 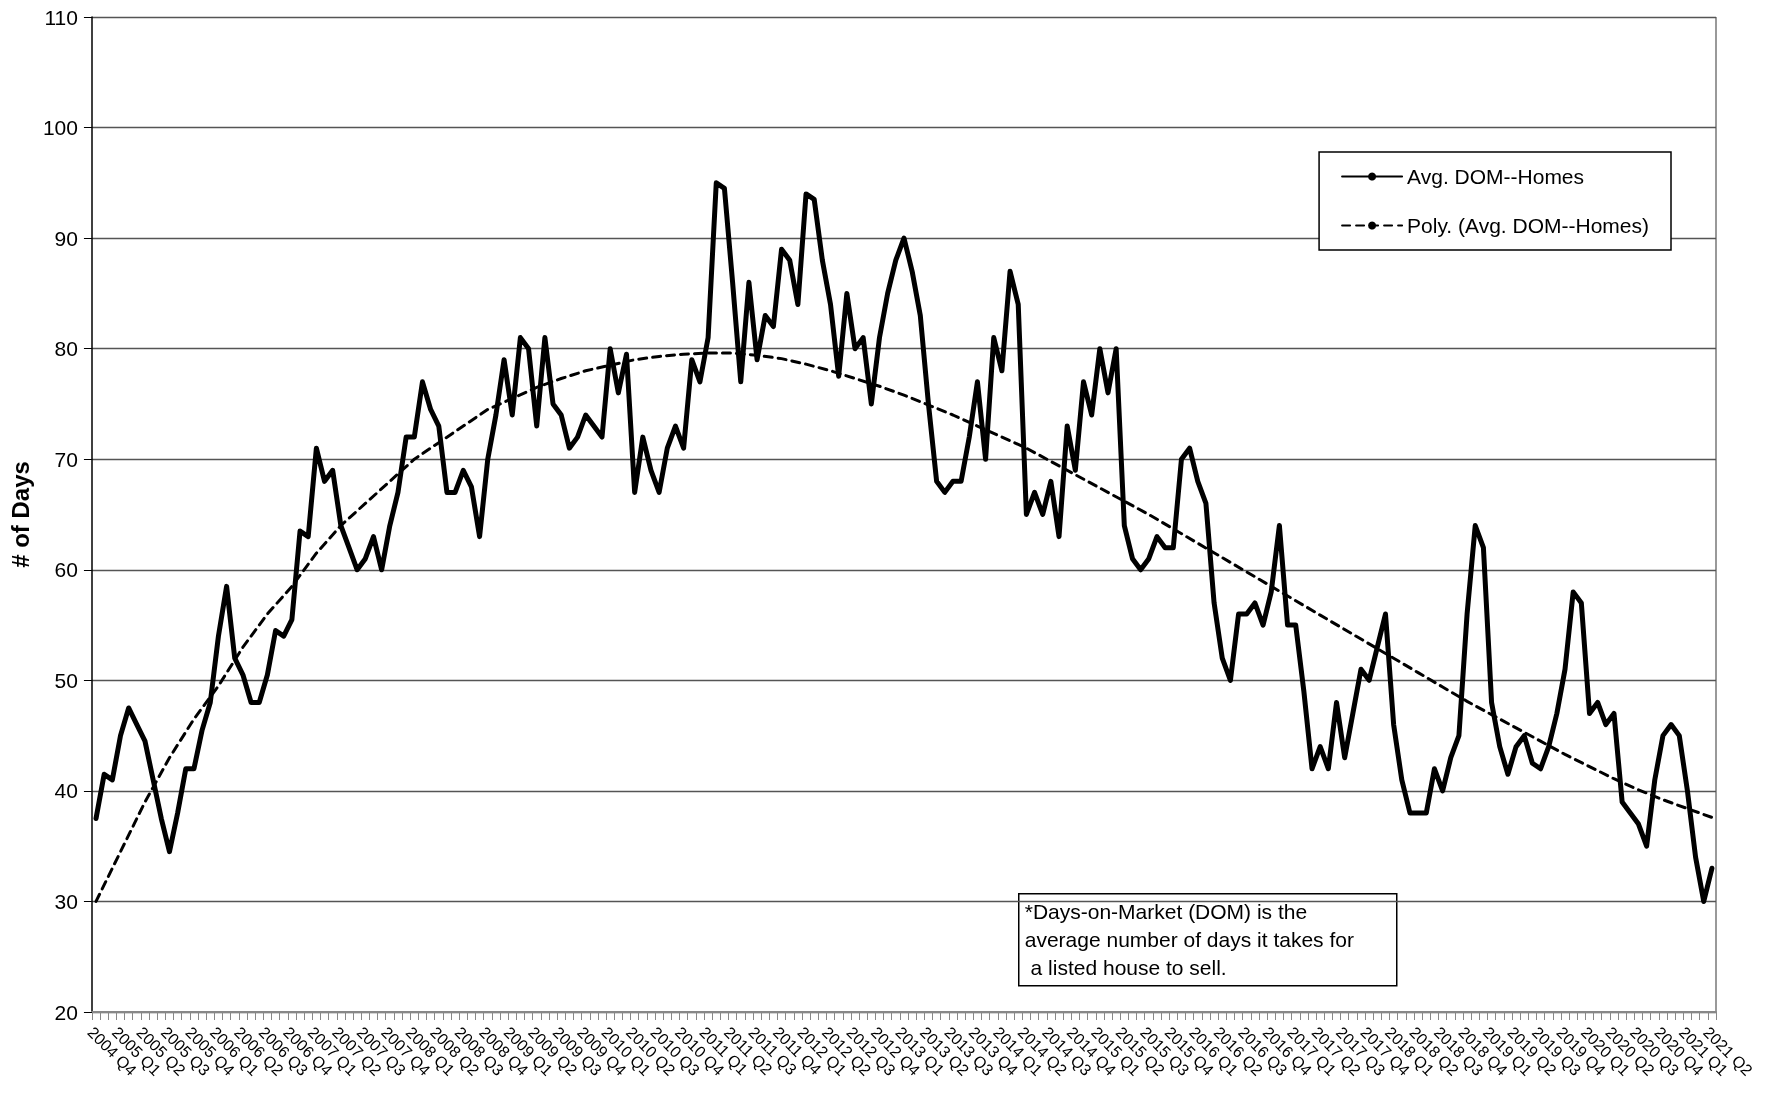 What do you see at coordinates (66, 901) in the screenshot?
I see `y-tick-label: 30` at bounding box center [66, 901].